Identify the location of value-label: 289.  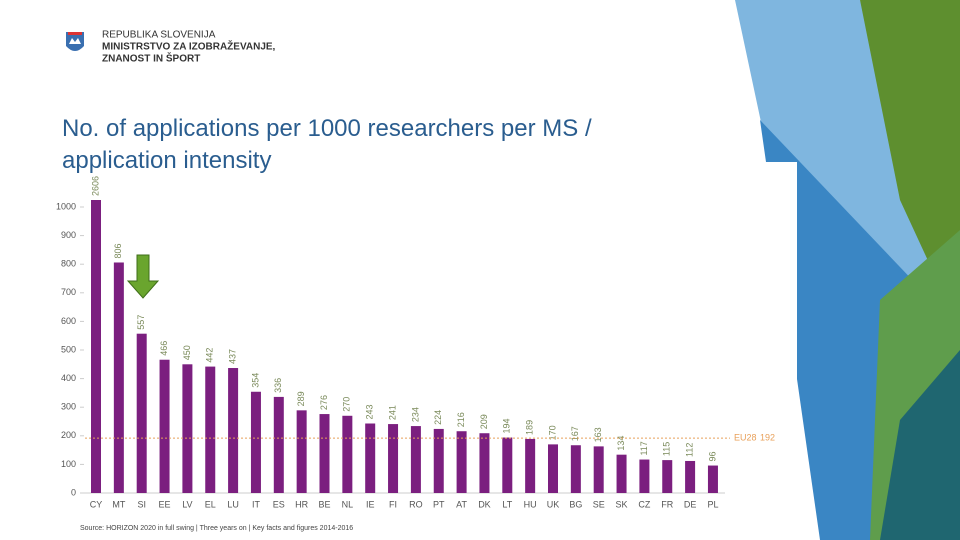
(301, 398).